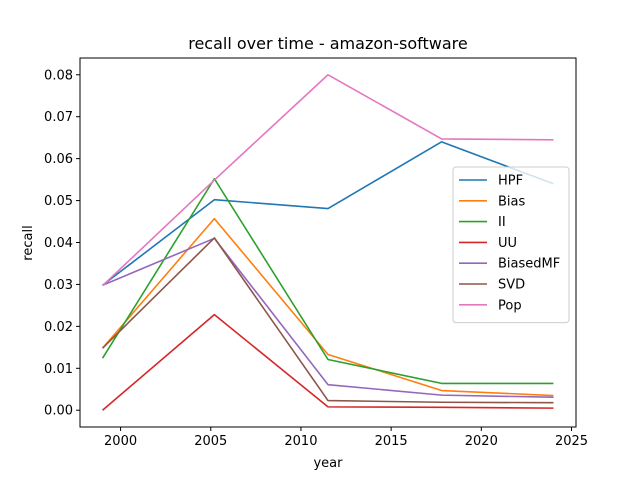 The width and height of the screenshot is (640, 480). I want to click on x-tick-label: 2025, so click(571, 441).